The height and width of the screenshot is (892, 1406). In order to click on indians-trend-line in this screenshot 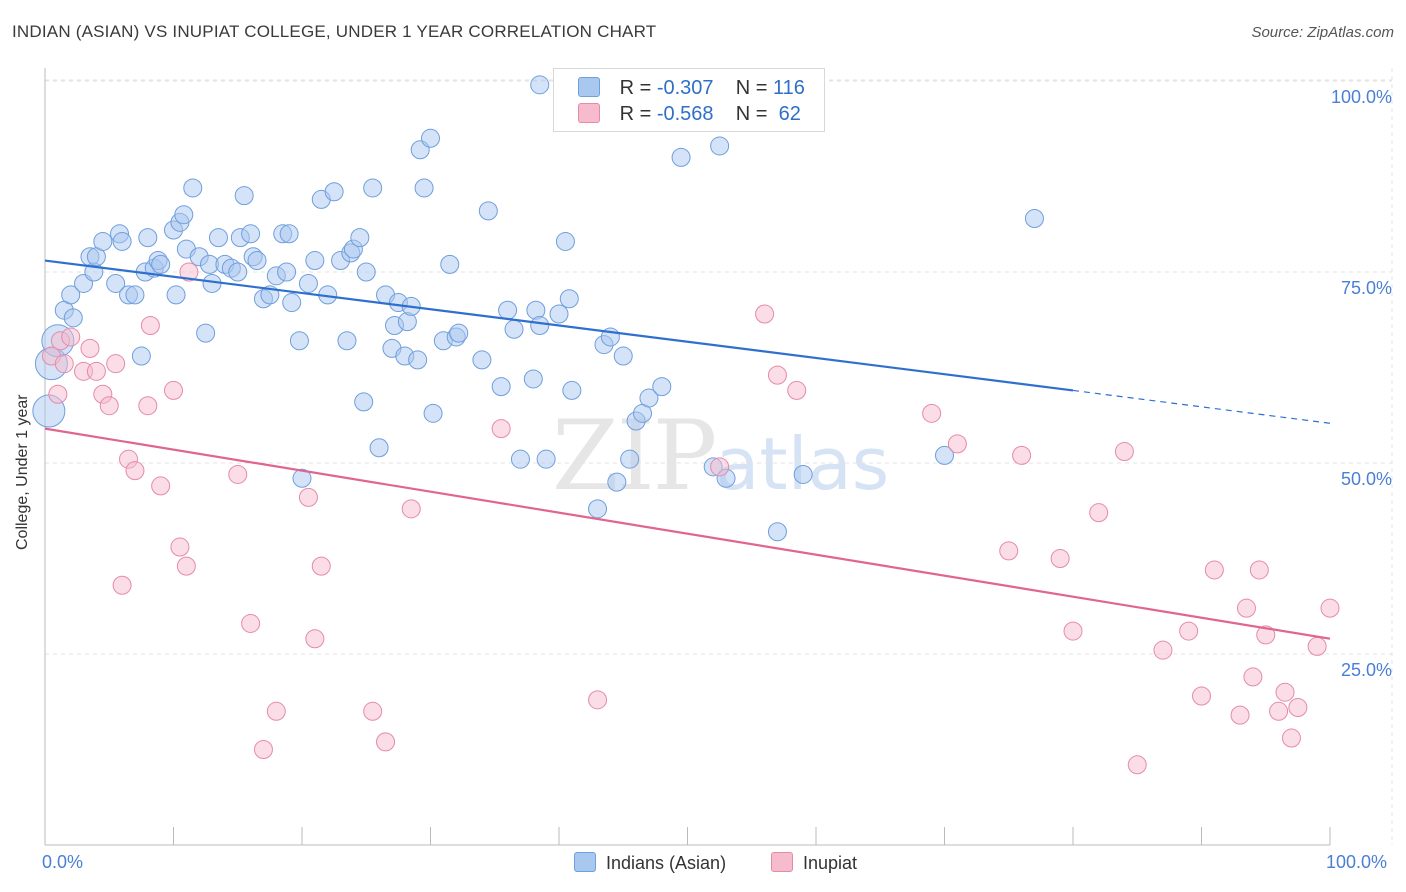, I will do `click(559, 325)`.